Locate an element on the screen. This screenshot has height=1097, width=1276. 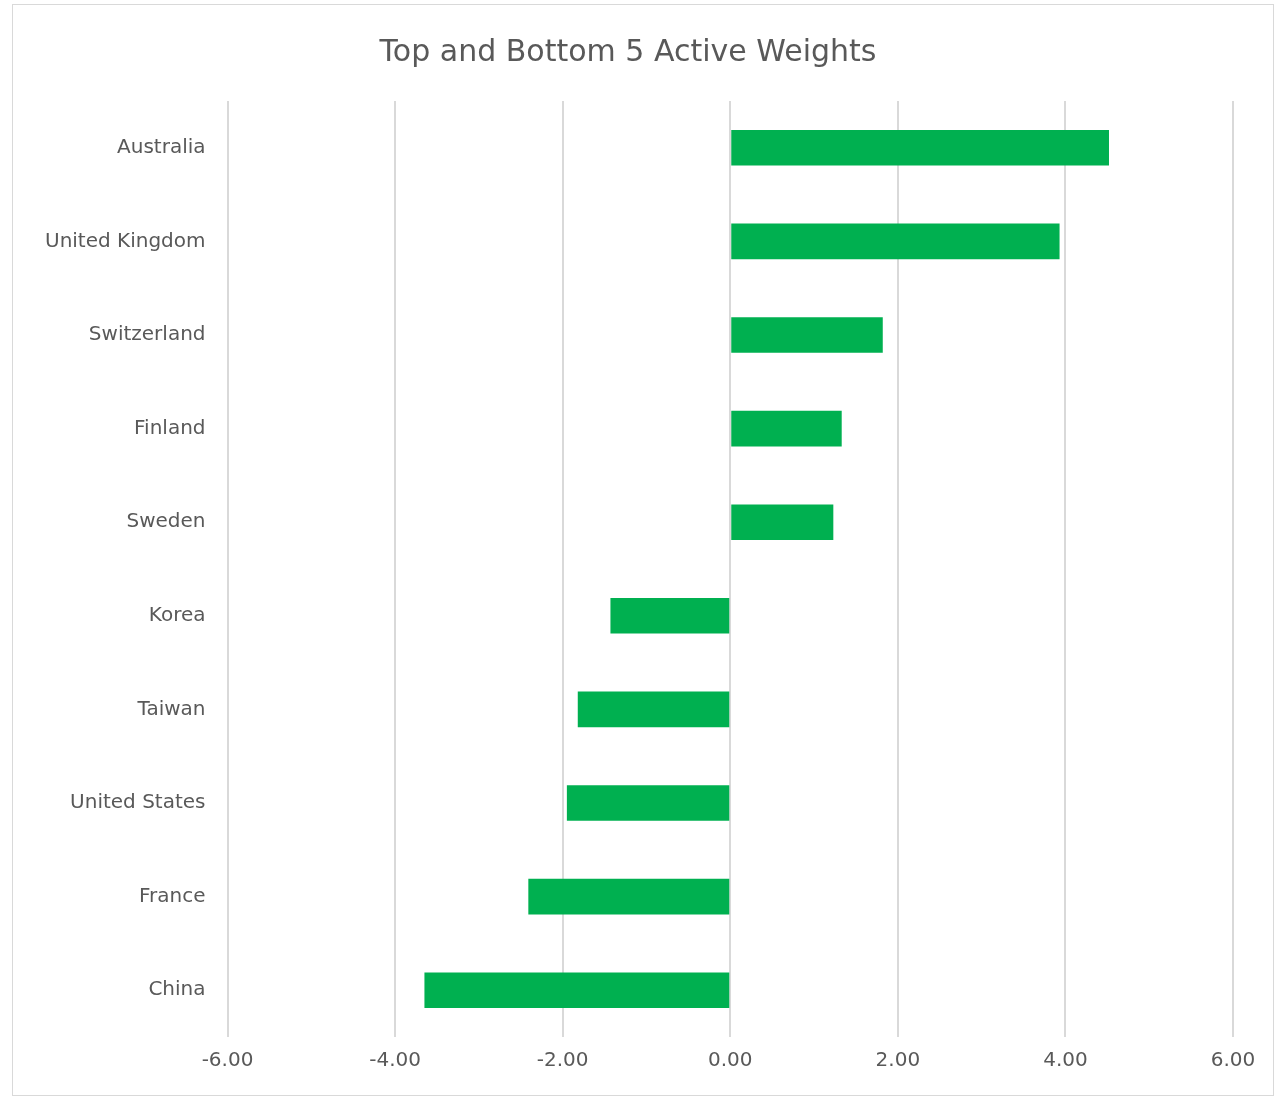
x-tick-label: 6.00 is located at coordinates (1233, 1059).